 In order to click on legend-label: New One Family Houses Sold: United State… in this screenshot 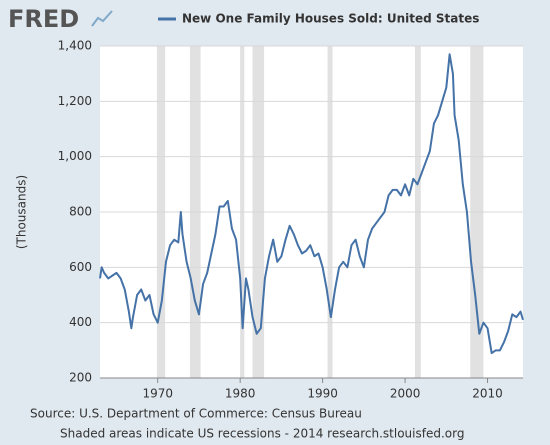, I will do `click(330, 19)`.